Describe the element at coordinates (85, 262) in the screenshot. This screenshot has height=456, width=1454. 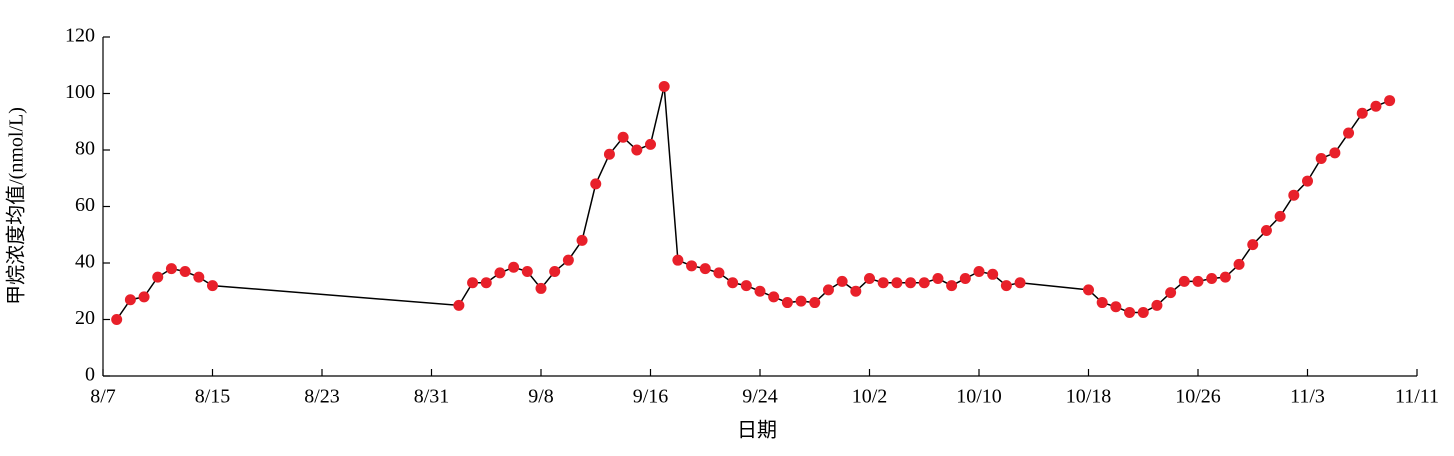
I see `y-tick-label: 40` at that location.